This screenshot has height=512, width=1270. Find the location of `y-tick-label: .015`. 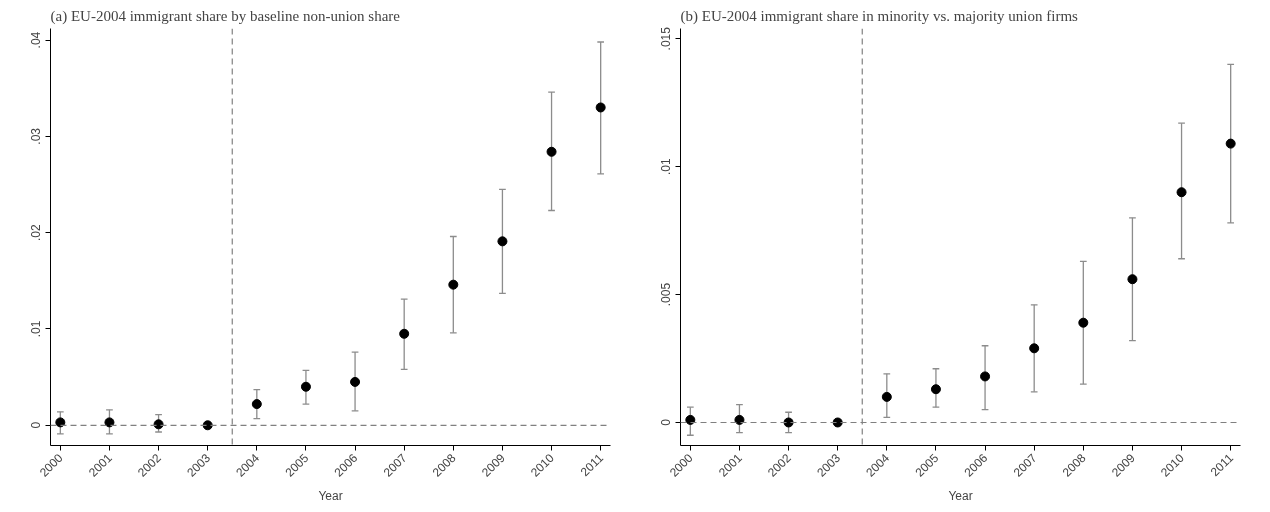

y-tick-label: .015 is located at coordinates (666, 38).